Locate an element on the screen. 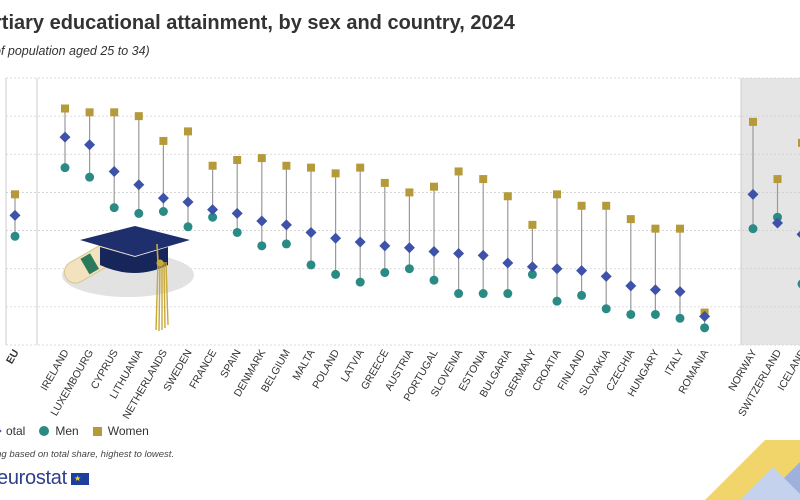 The image size is (800, 500). legend: otal Men Women is located at coordinates (81, 431).